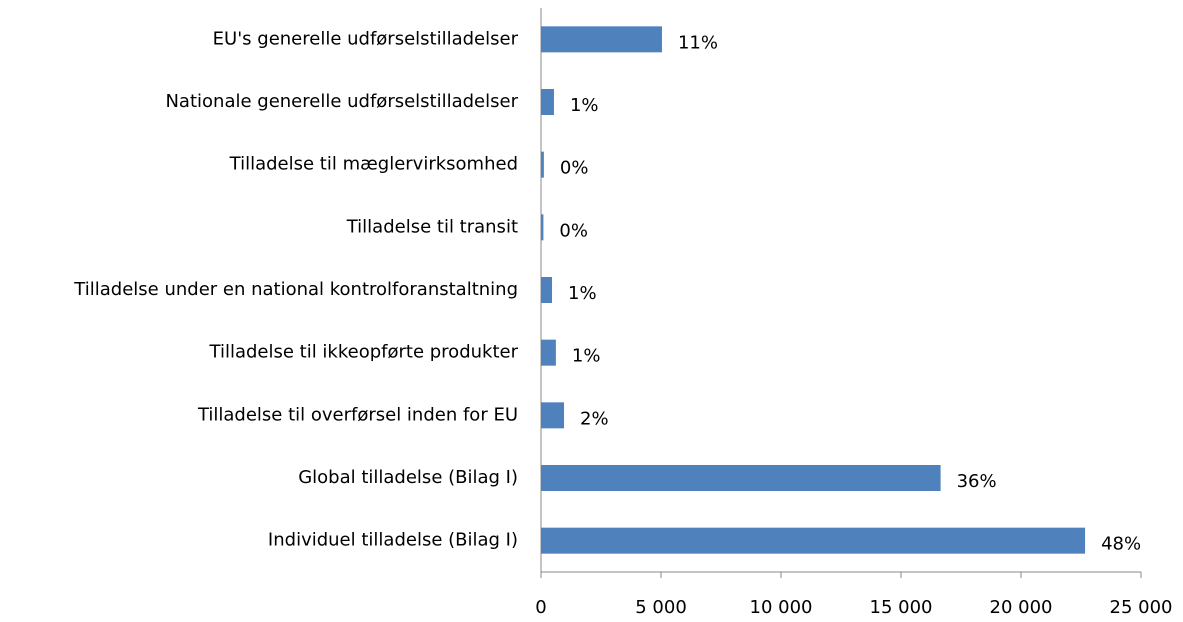 The image size is (1183, 622). What do you see at coordinates (393, 540) in the screenshot?
I see `y-tick-label: Individuel tilladelse (Bilag I)` at bounding box center [393, 540].